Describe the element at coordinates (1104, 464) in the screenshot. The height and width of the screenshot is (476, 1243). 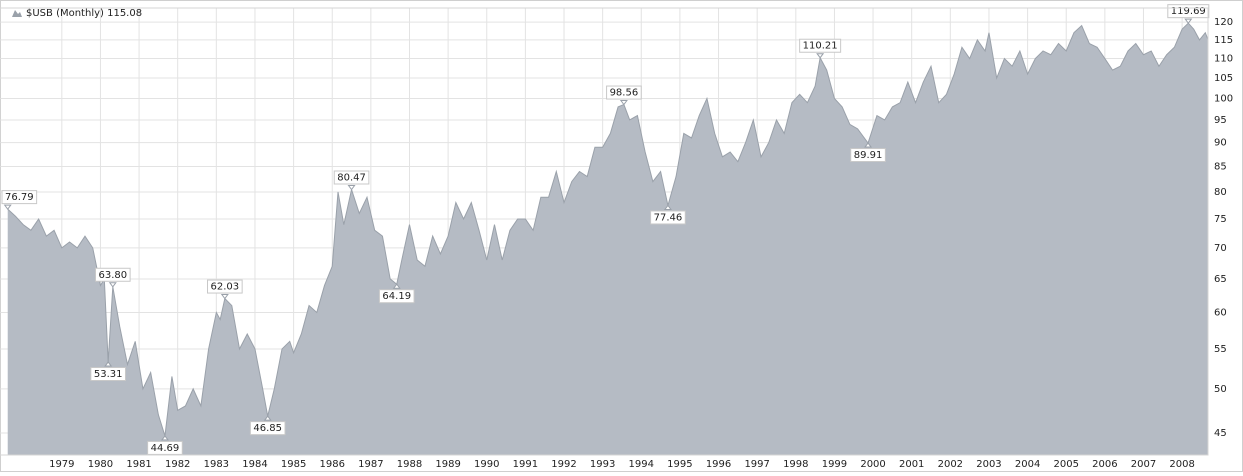
I see `x-tick-label: 2006` at that location.